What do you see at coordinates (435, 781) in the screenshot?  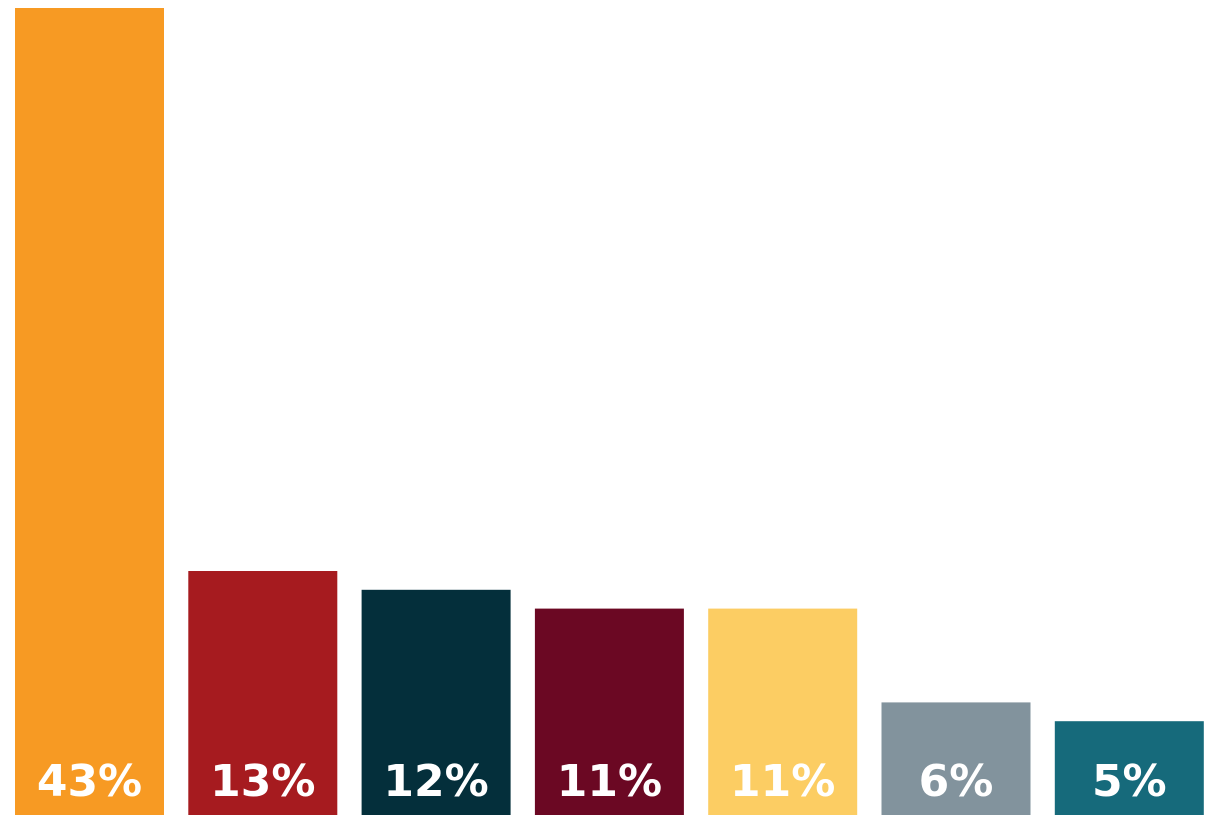 I see `bar-value-label-3: 12%` at bounding box center [435, 781].